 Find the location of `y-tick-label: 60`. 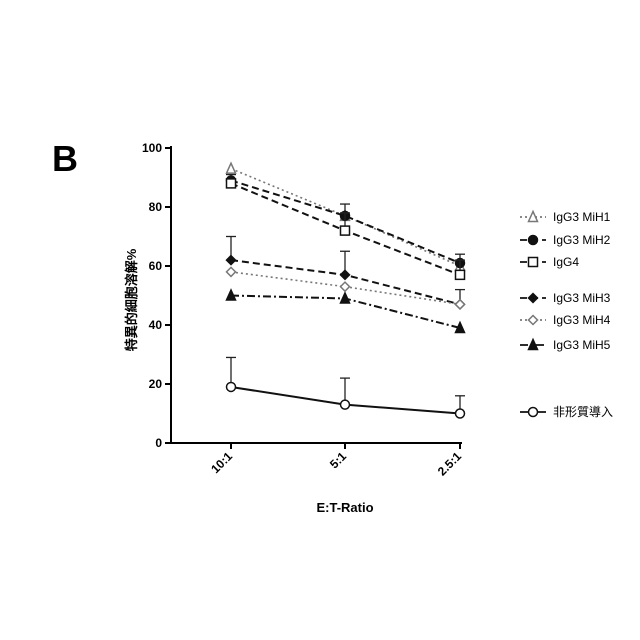

y-tick-label: 60 is located at coordinates (156, 266).